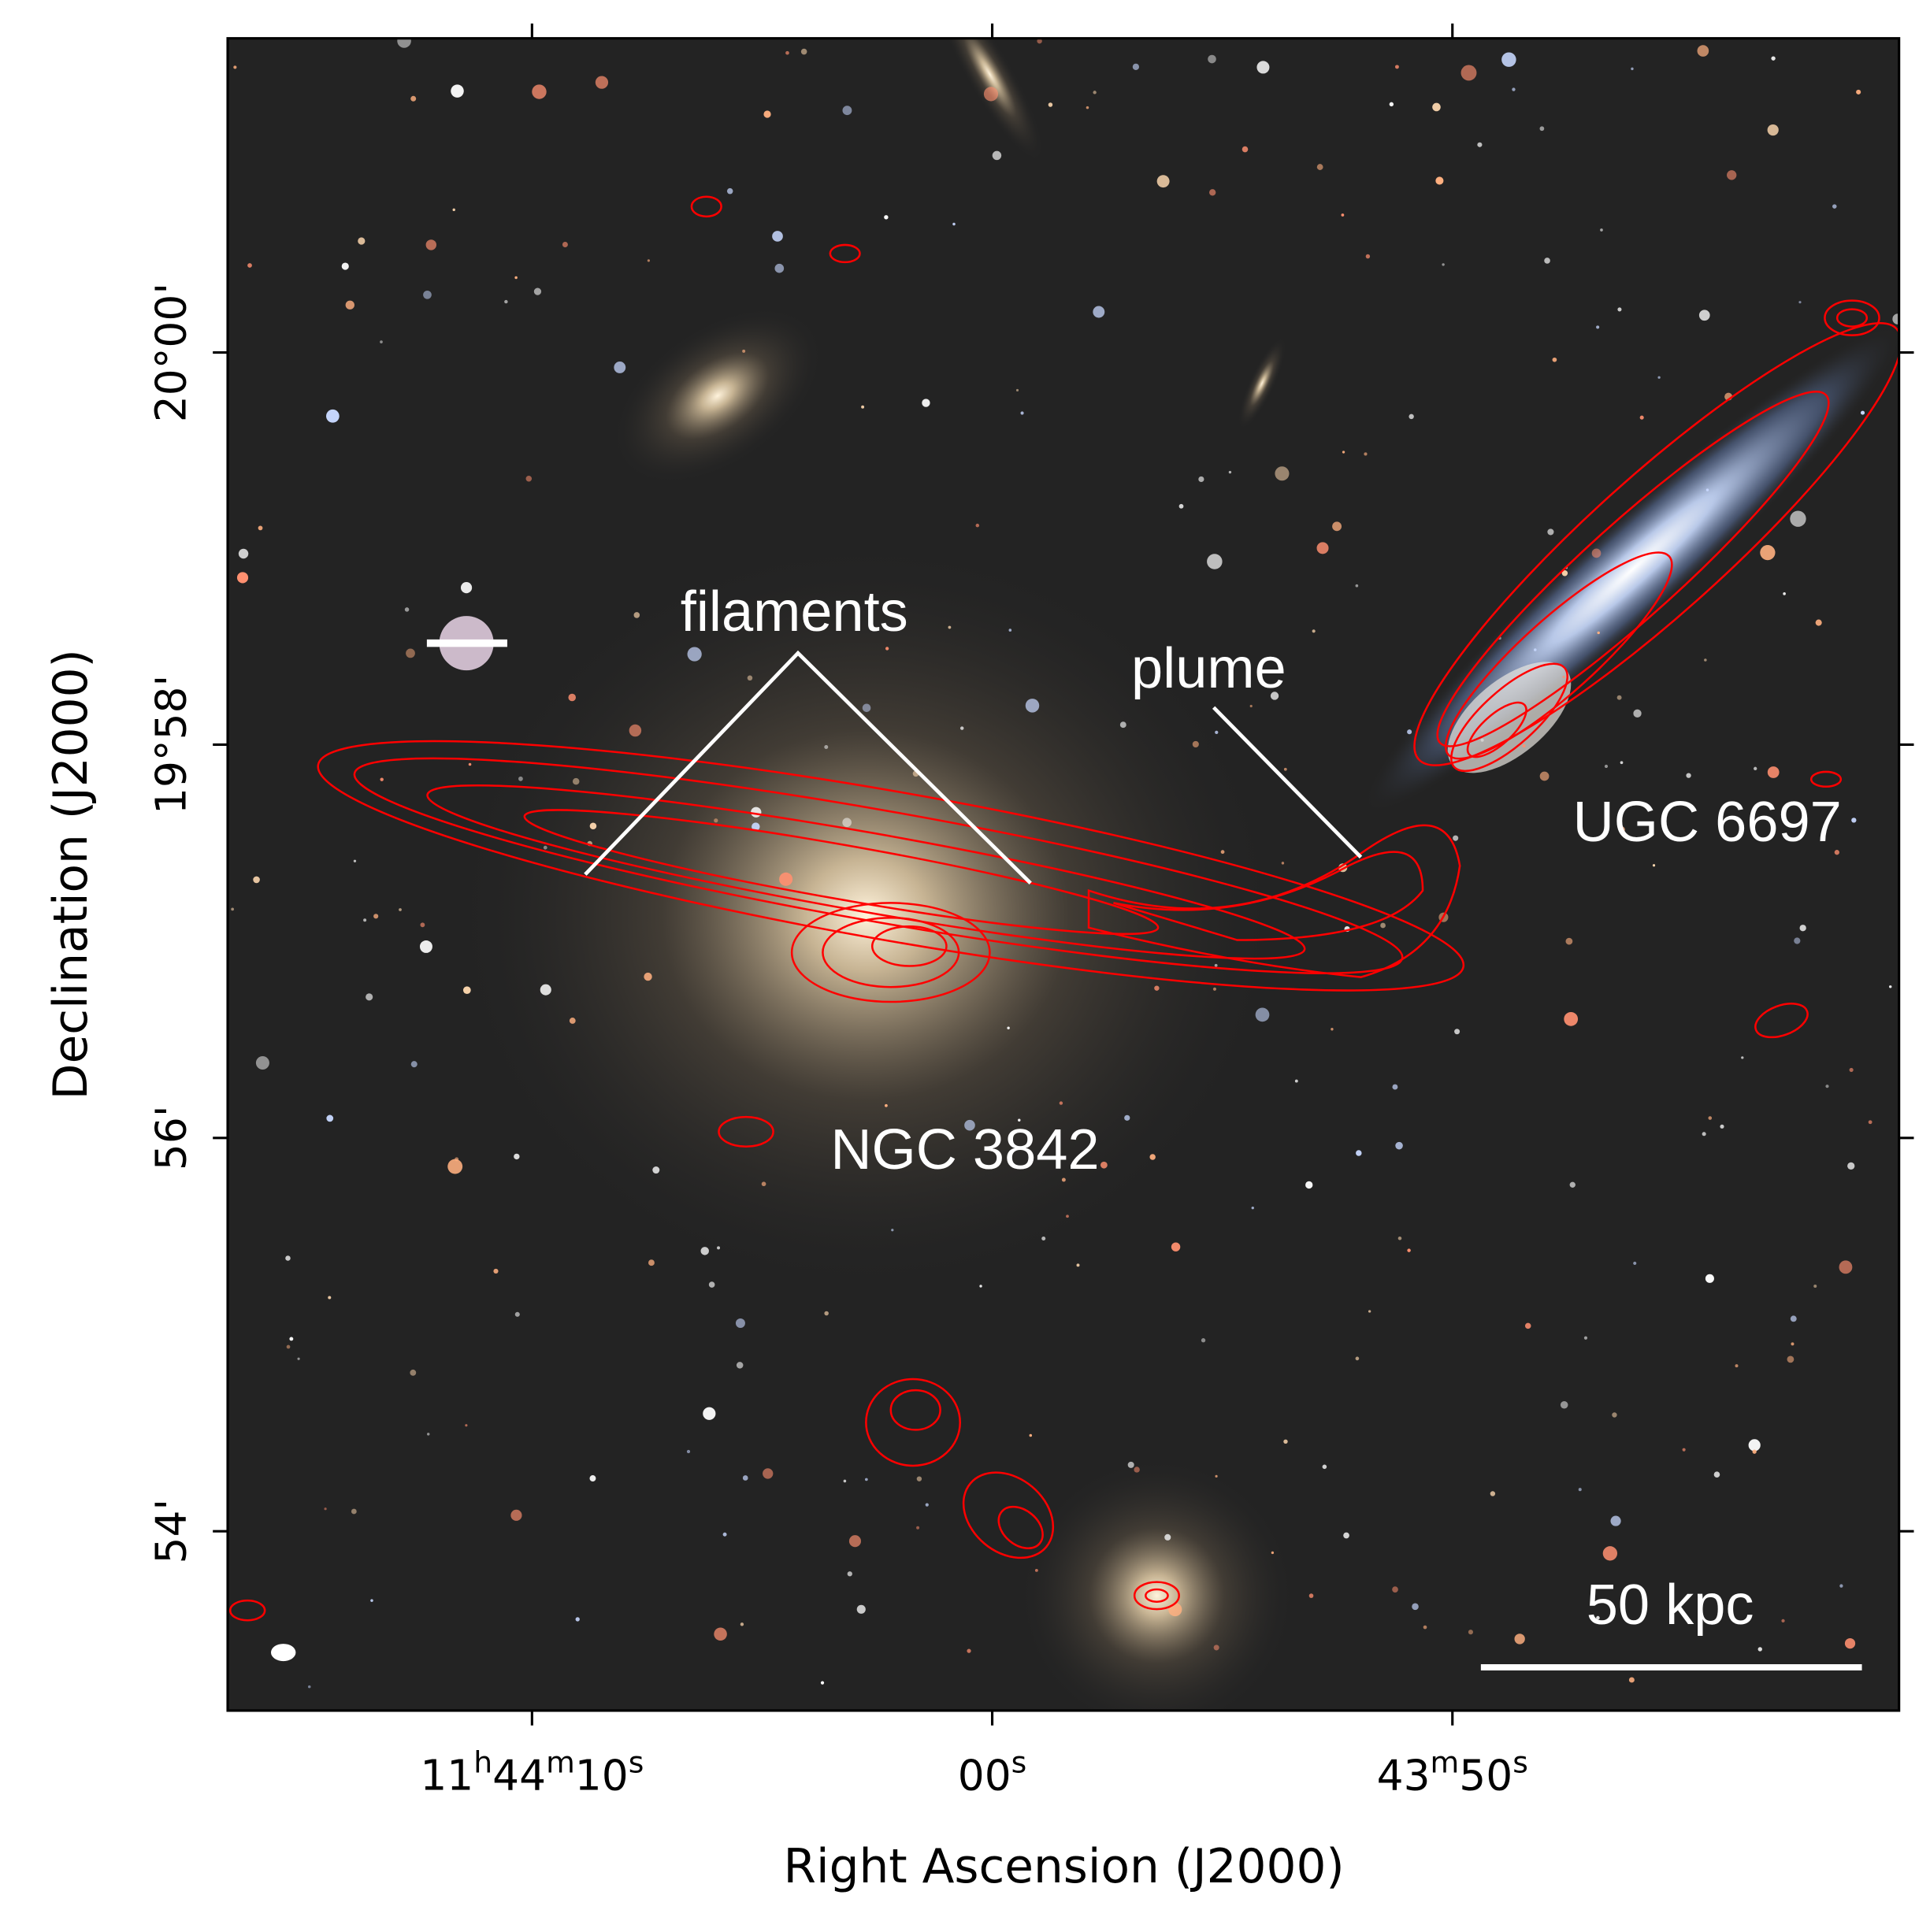 Image resolution: width=1930 pixels, height=1932 pixels. I want to click on y-axis-label: Declination (J2000), so click(71, 874).